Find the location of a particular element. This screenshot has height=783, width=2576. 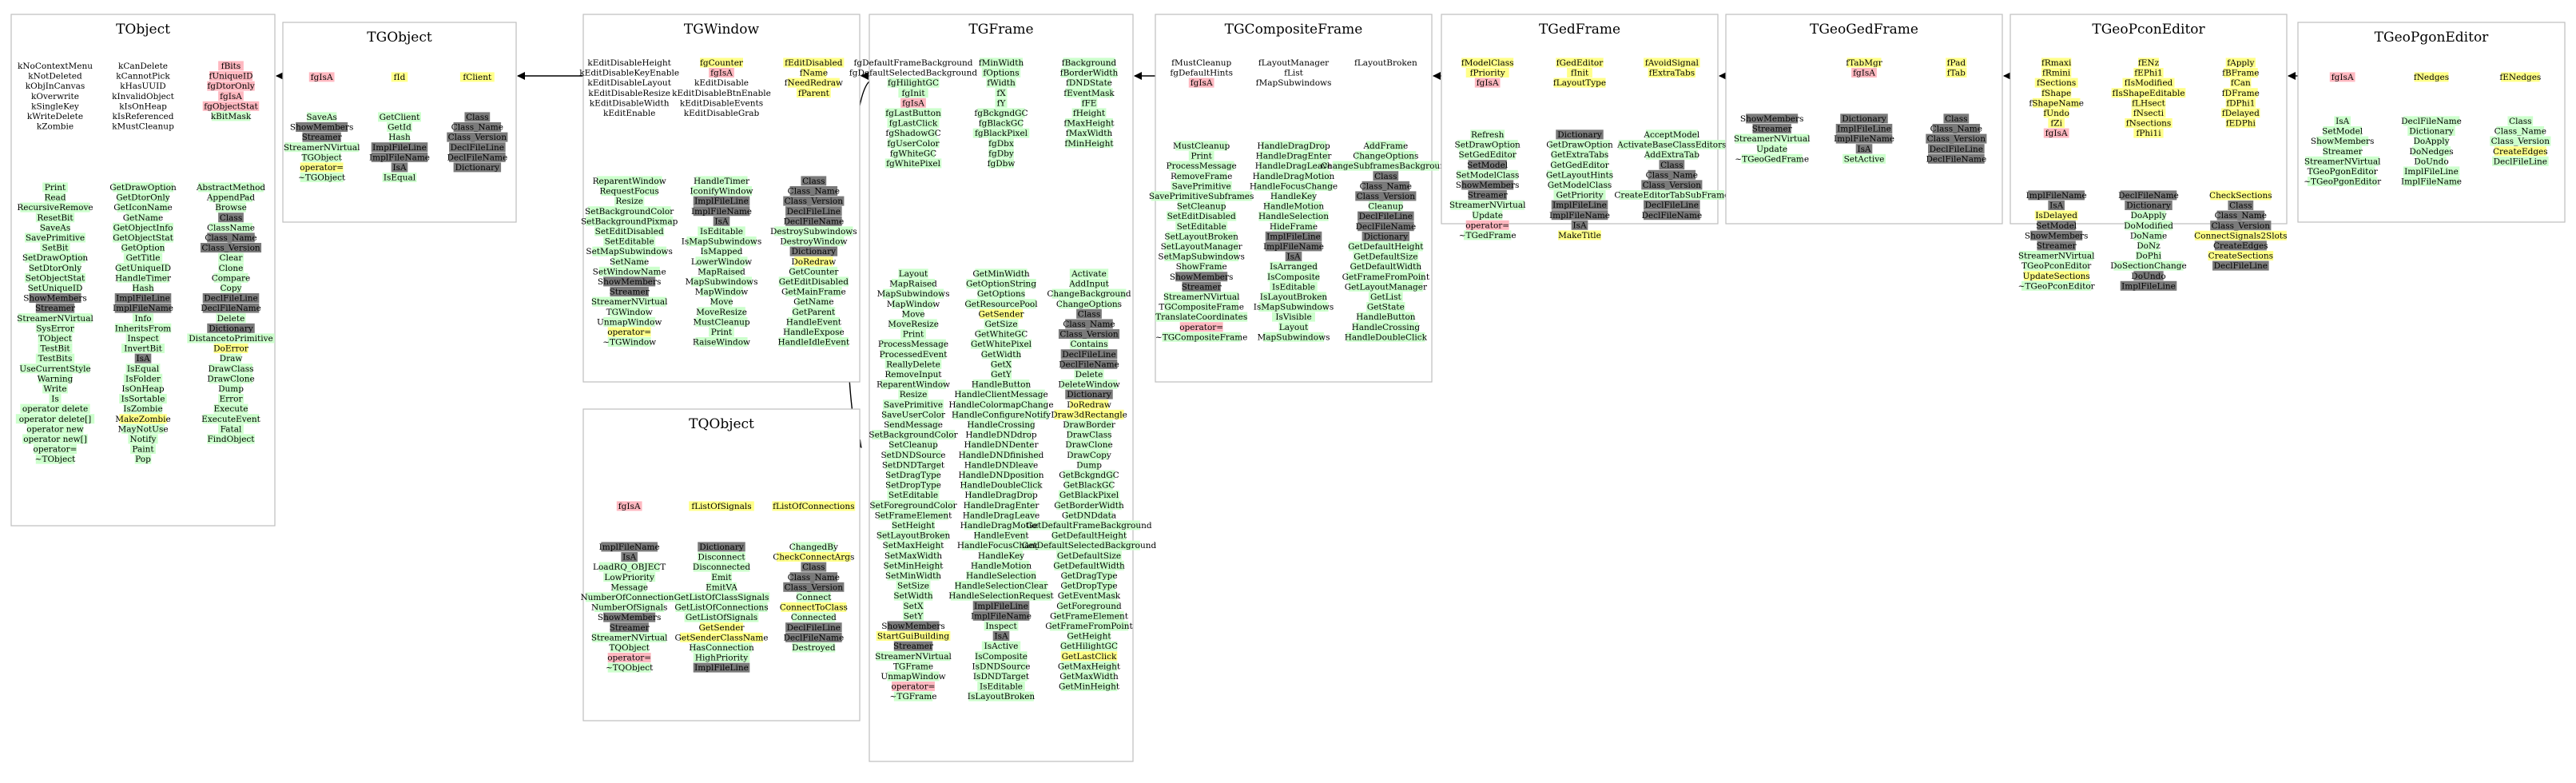

class-member: GetFrameFromPoint is located at coordinates (1089, 626).